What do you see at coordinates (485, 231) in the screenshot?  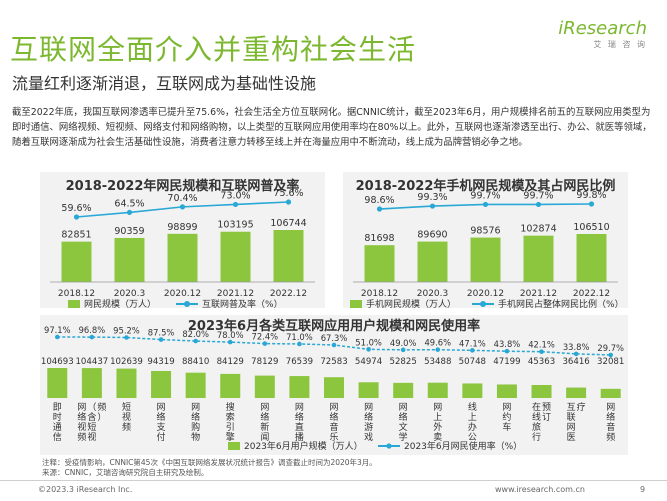 I see `bar-value-label: 98576` at bounding box center [485, 231].